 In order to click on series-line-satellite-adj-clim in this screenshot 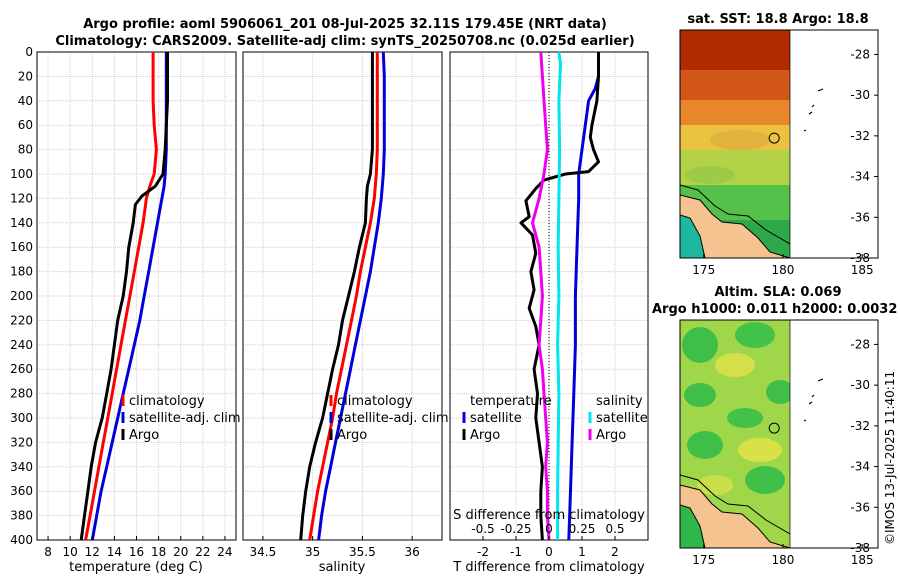, I will do `click(351, 296)`.